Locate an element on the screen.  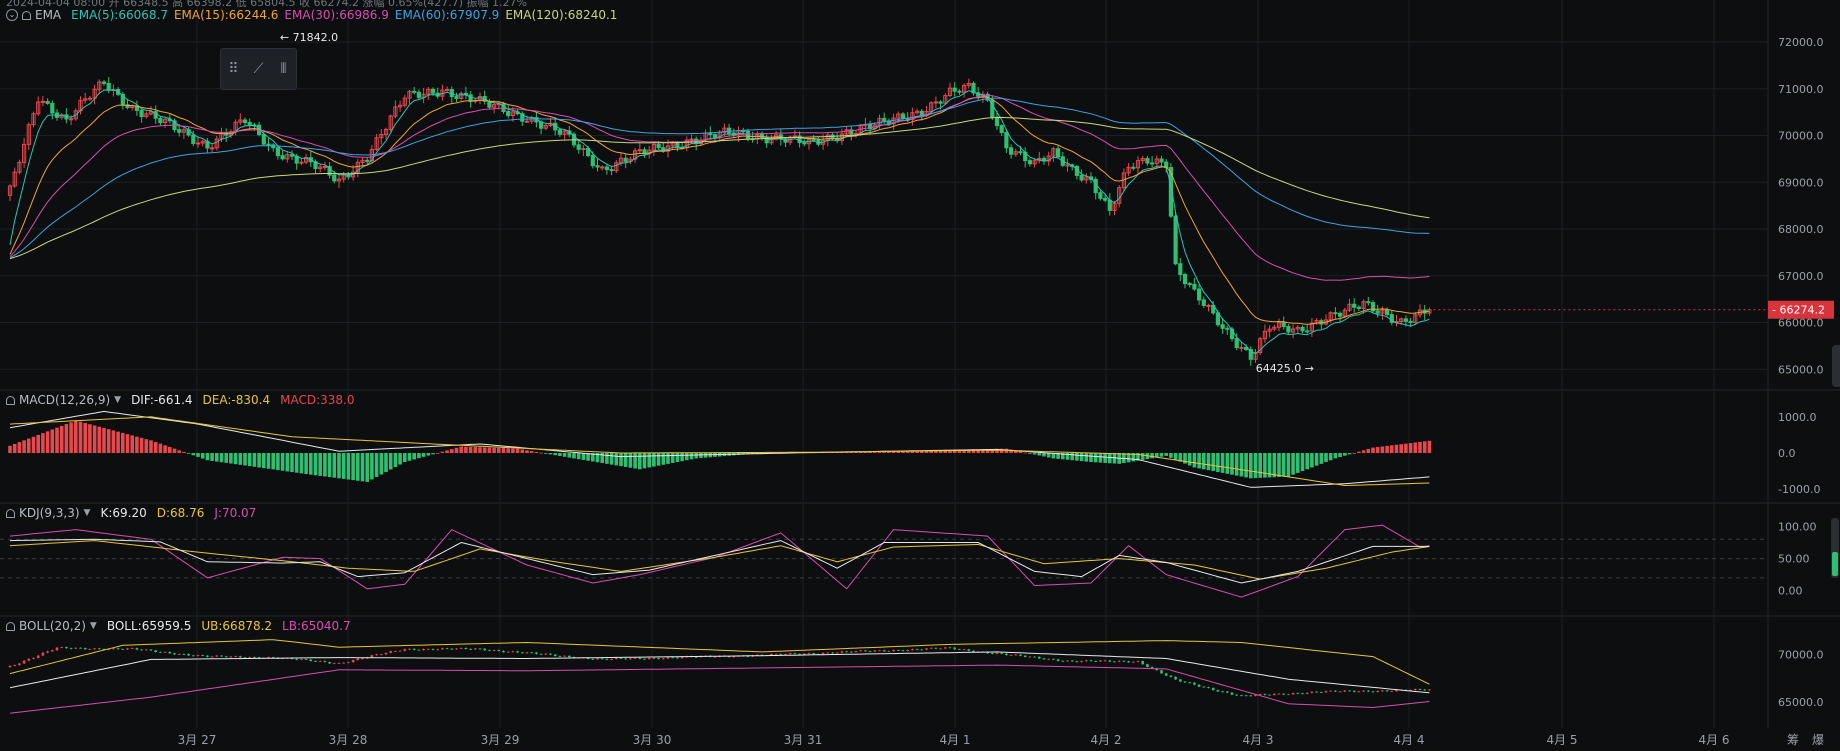
ema-legend-toggle: ⌄ EMA is located at coordinates (33, 15).